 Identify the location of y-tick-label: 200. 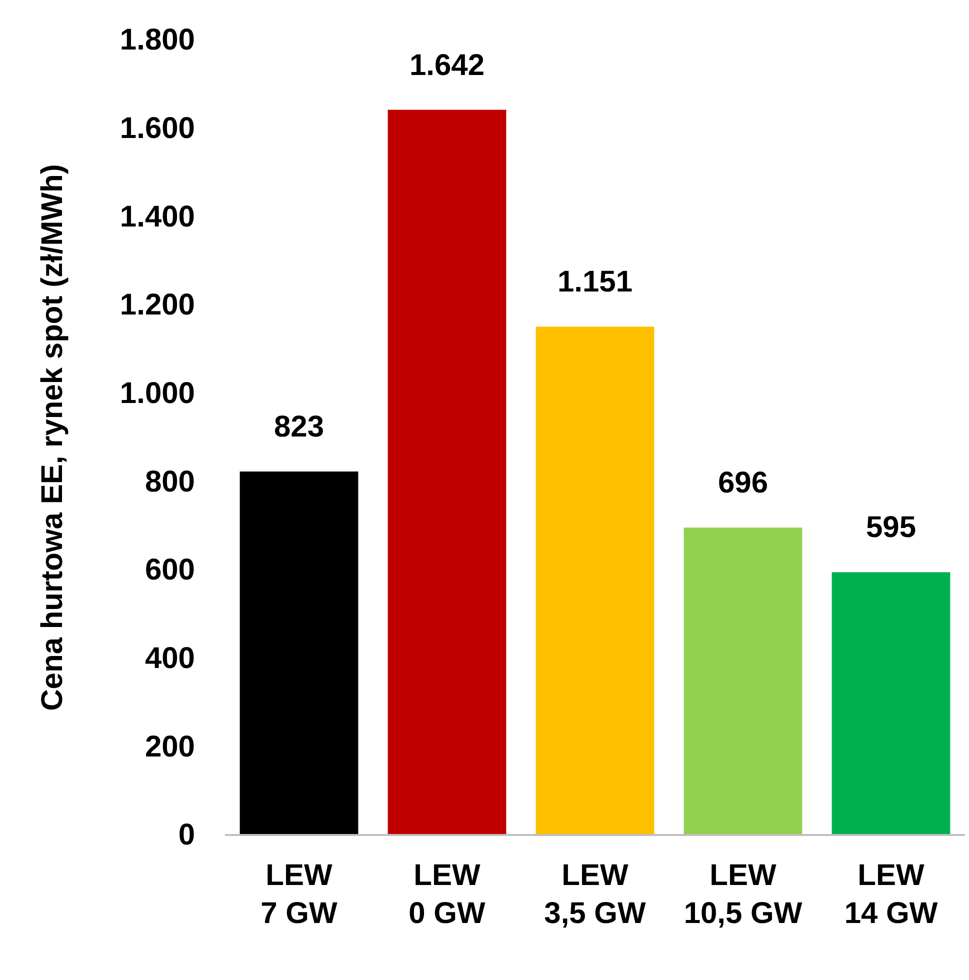
(169, 747).